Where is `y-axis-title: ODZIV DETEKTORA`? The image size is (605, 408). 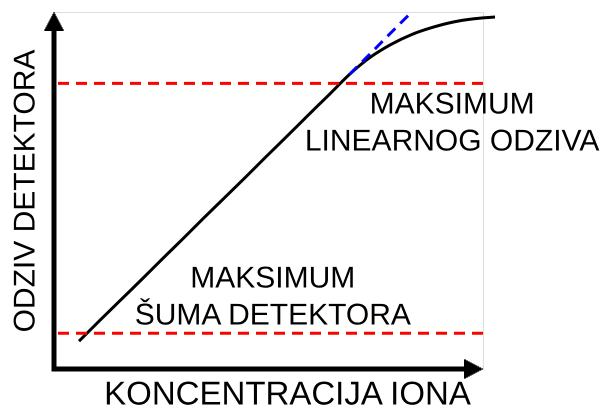 y-axis-title: ODZIV DETEKTORA is located at coordinates (25, 191).